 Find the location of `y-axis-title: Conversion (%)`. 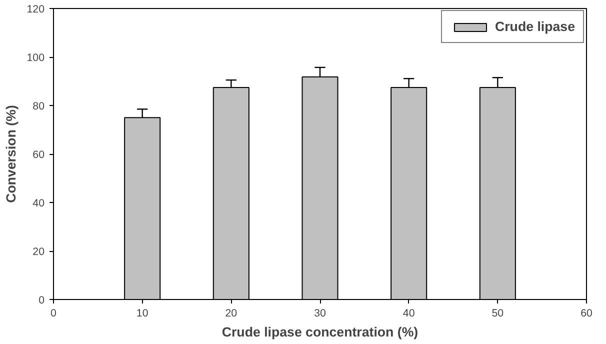

y-axis-title: Conversion (%) is located at coordinates (11, 154).